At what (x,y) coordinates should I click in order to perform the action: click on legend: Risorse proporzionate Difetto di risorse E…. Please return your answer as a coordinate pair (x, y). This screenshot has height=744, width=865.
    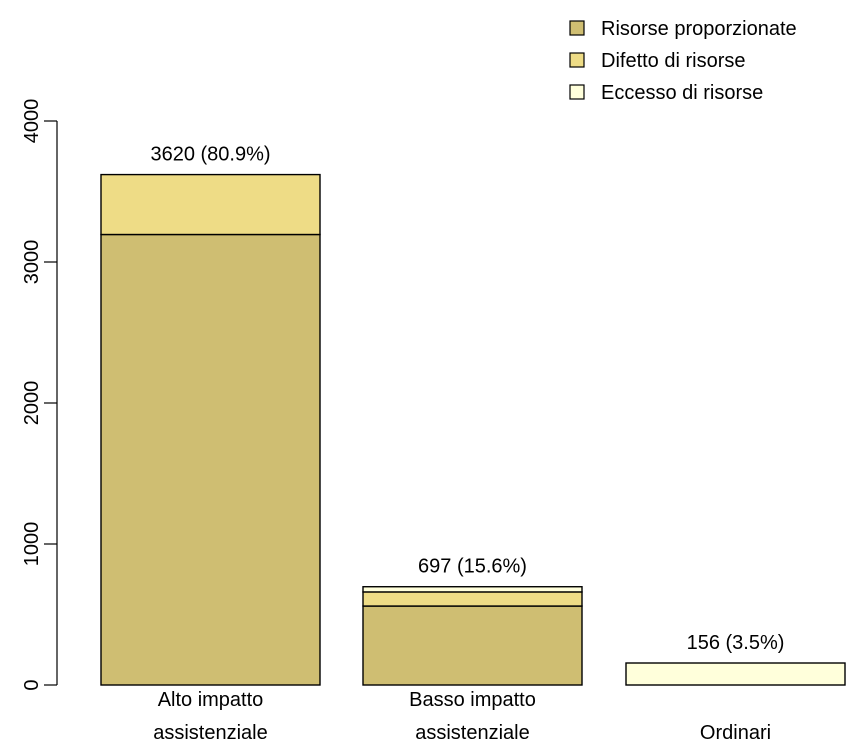
    Looking at the image, I should click on (683, 61).